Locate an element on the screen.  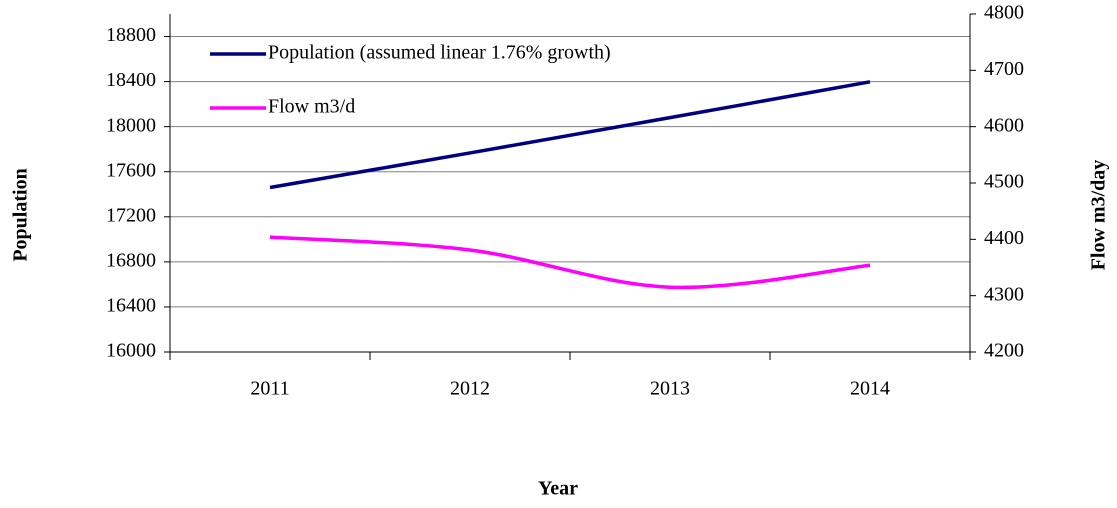
y-axis-title: Population is located at coordinates (21, 214).